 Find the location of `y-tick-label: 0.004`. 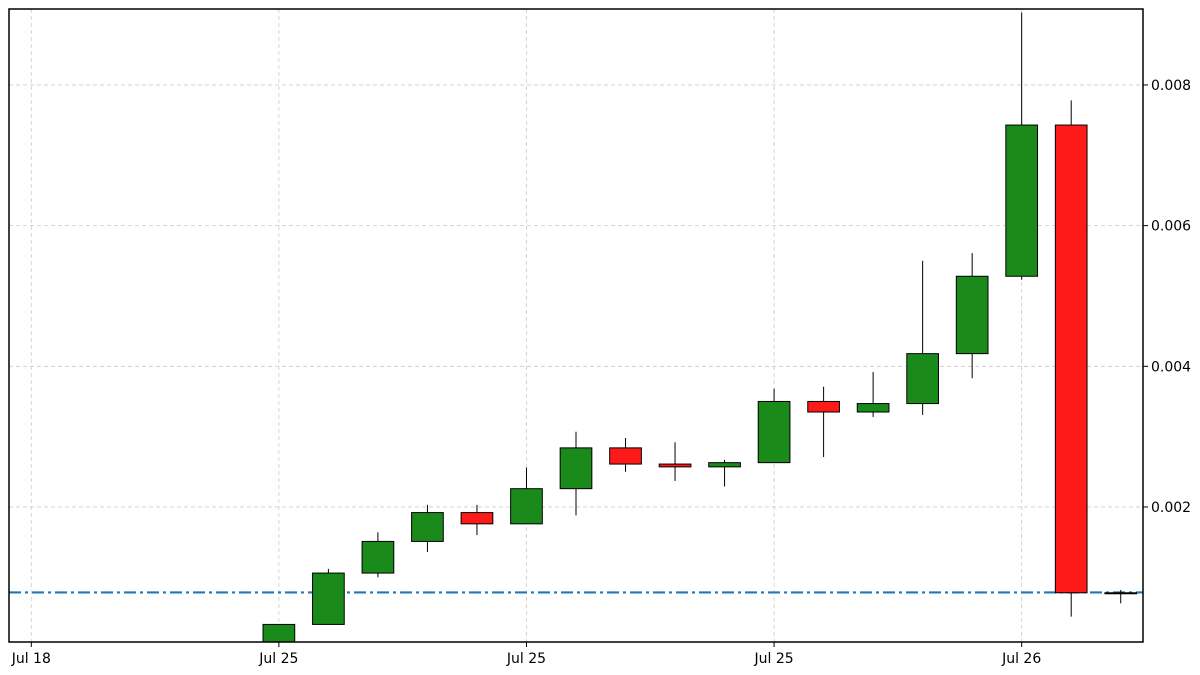

y-tick-label: 0.004 is located at coordinates (1171, 367).